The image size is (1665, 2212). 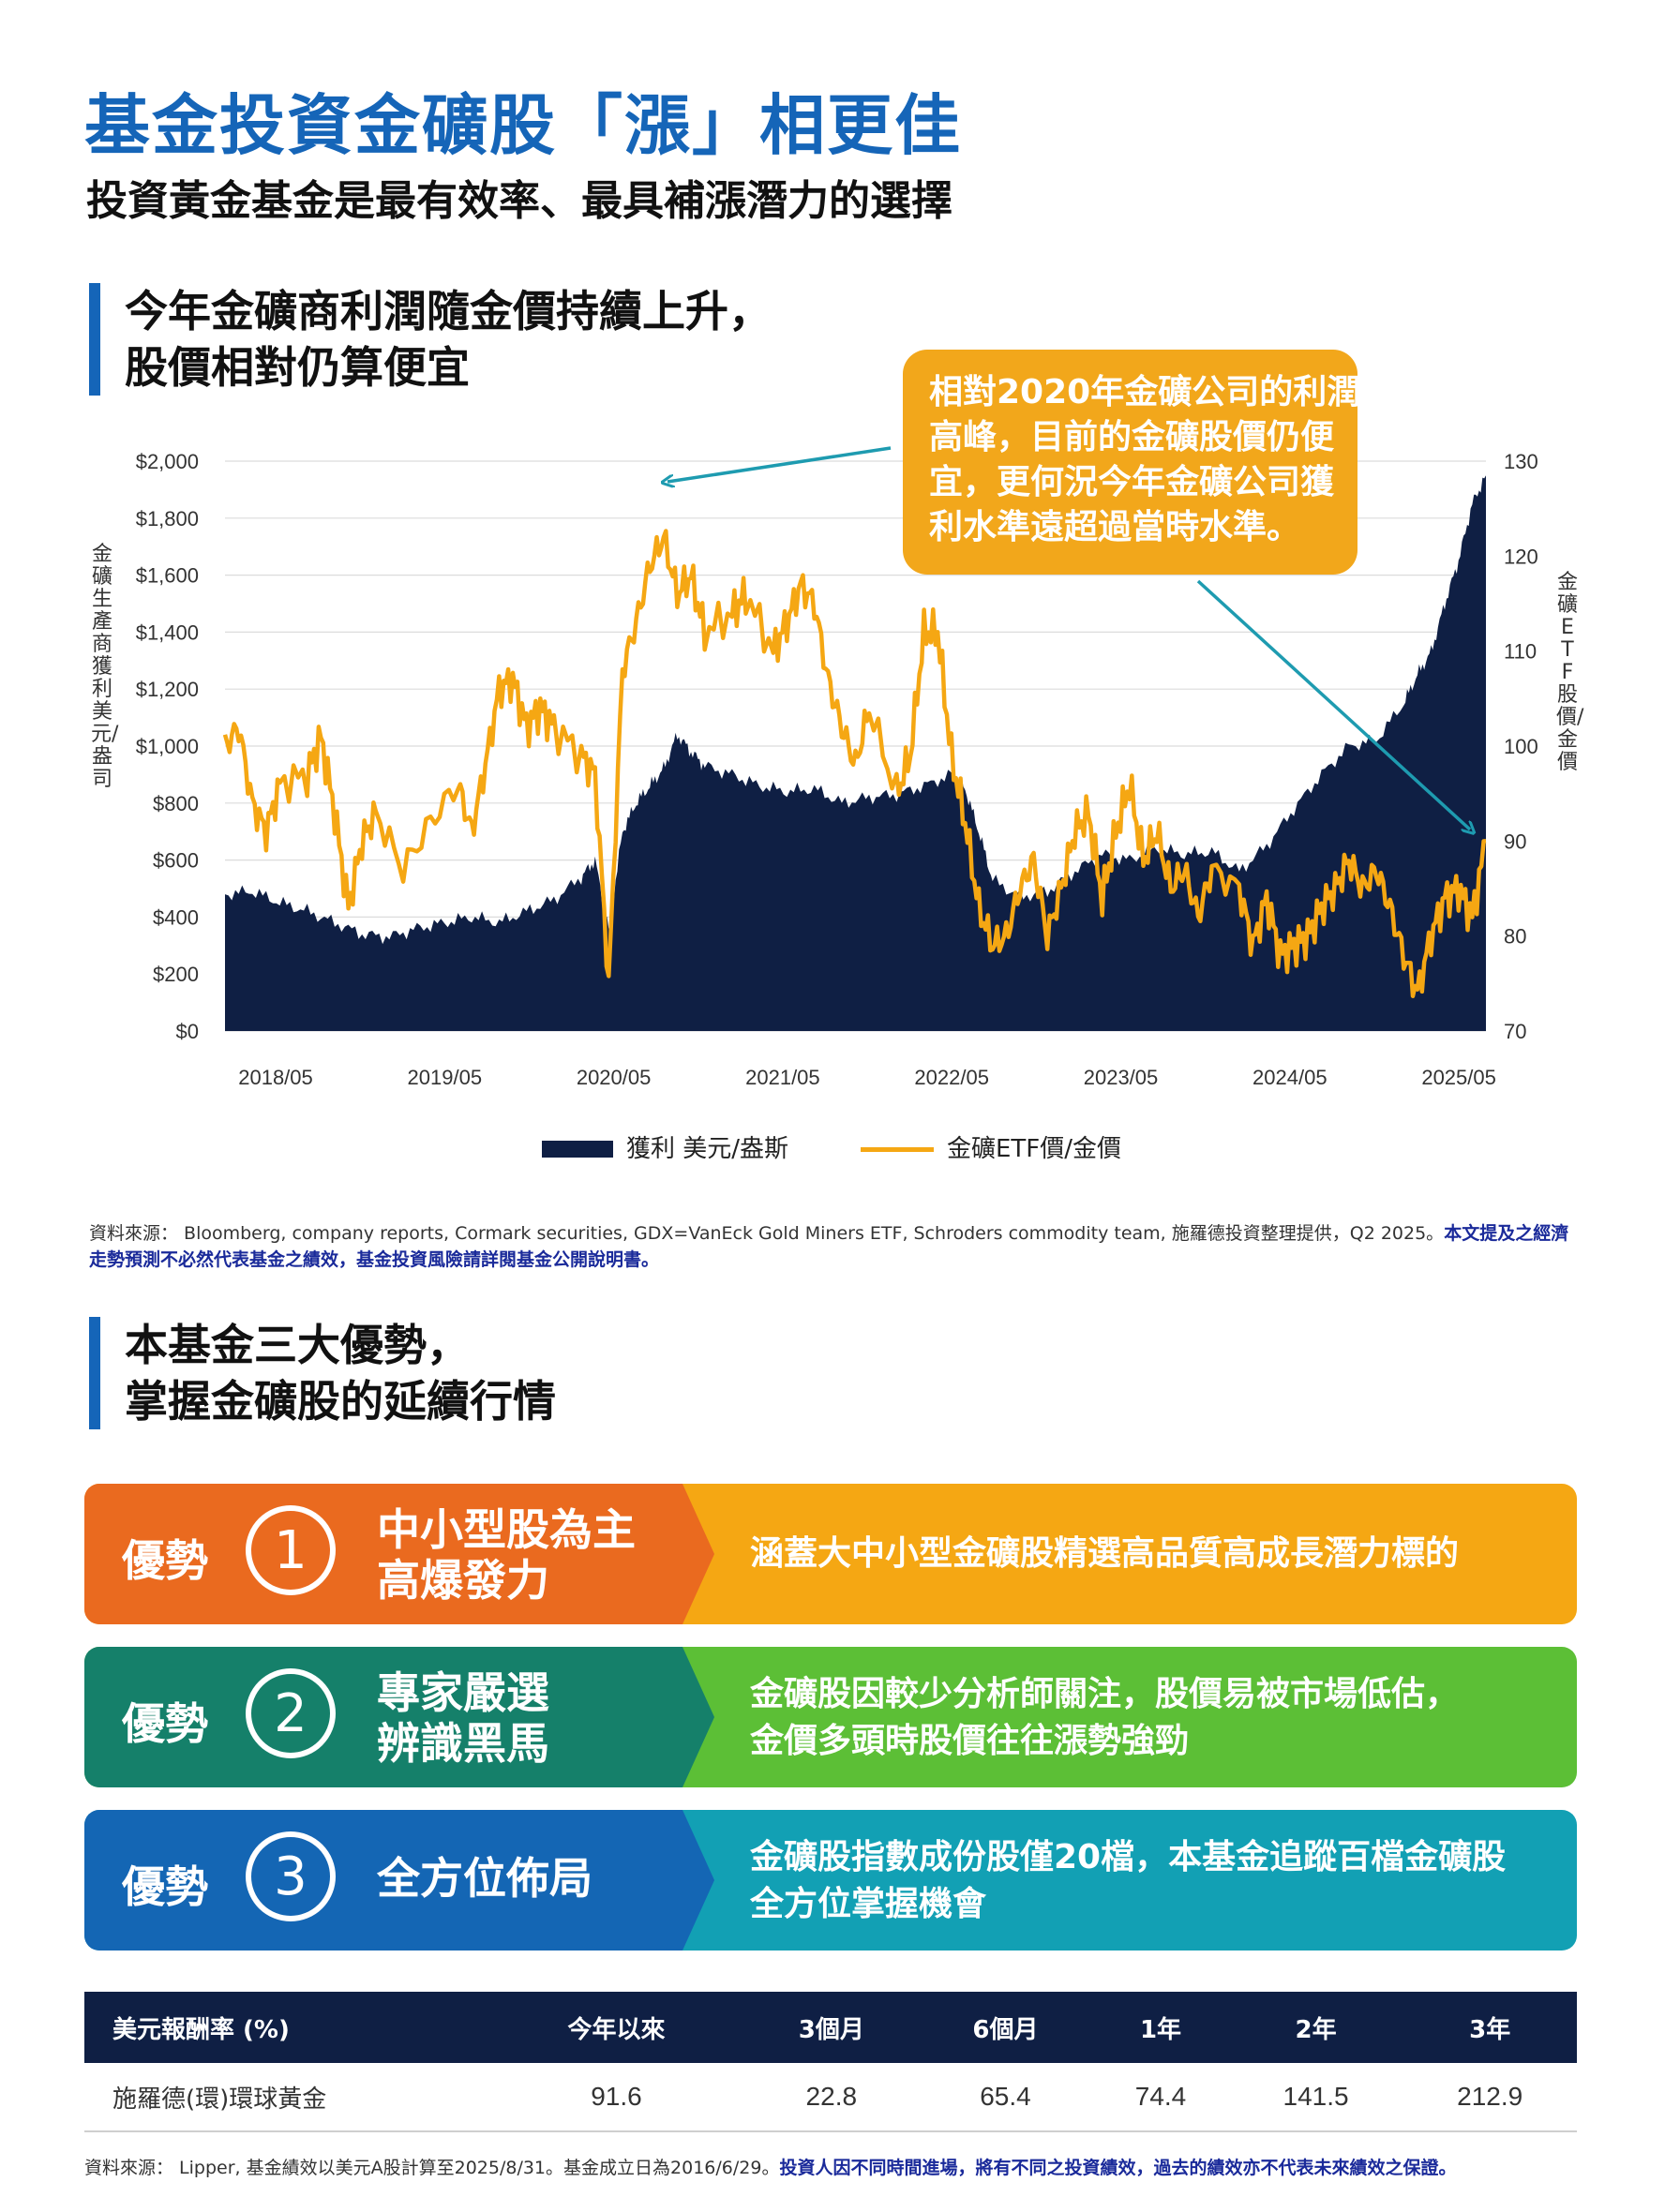 What do you see at coordinates (1489, 2097) in the screenshot?
I see `table-cell: 212.9` at bounding box center [1489, 2097].